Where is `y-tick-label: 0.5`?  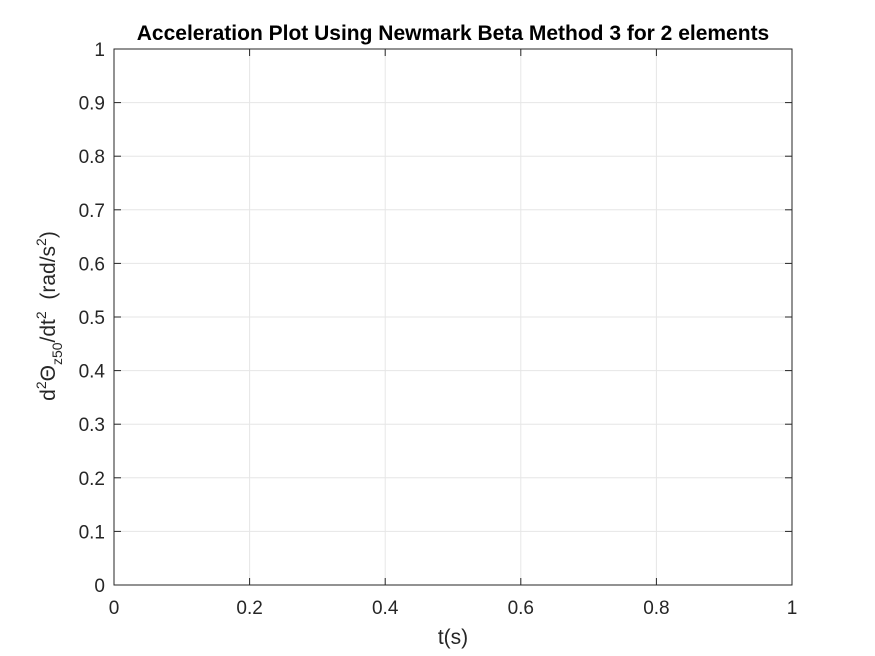 y-tick-label: 0.5 is located at coordinates (92, 318).